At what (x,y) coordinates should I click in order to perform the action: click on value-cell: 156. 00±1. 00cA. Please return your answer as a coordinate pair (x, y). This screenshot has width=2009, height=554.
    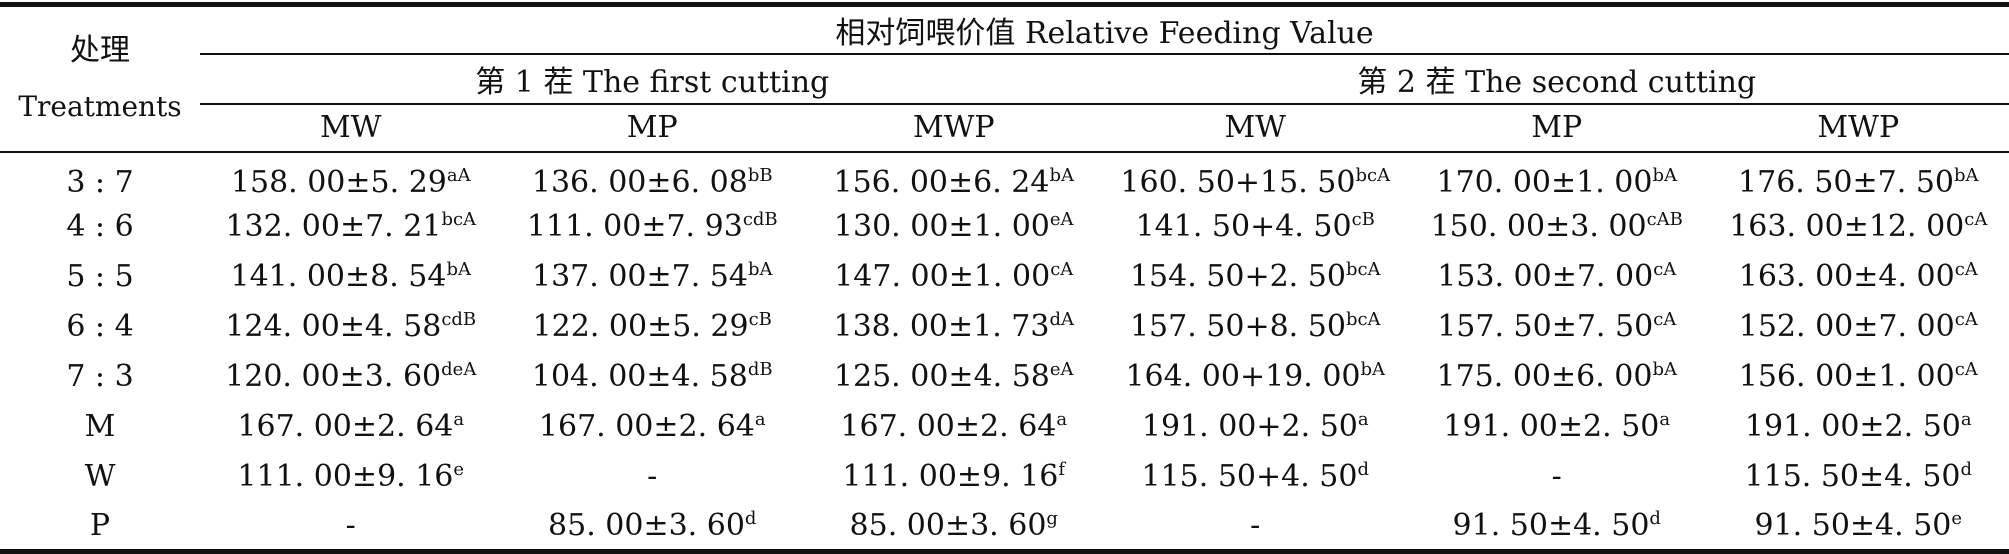
    Looking at the image, I should click on (1858, 377).